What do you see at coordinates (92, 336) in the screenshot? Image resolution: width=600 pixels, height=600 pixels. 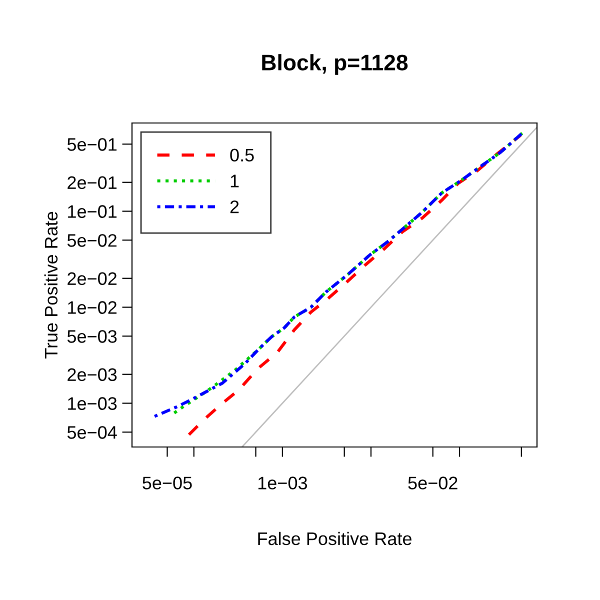 I see `y-tick-label: 5e−03` at bounding box center [92, 336].